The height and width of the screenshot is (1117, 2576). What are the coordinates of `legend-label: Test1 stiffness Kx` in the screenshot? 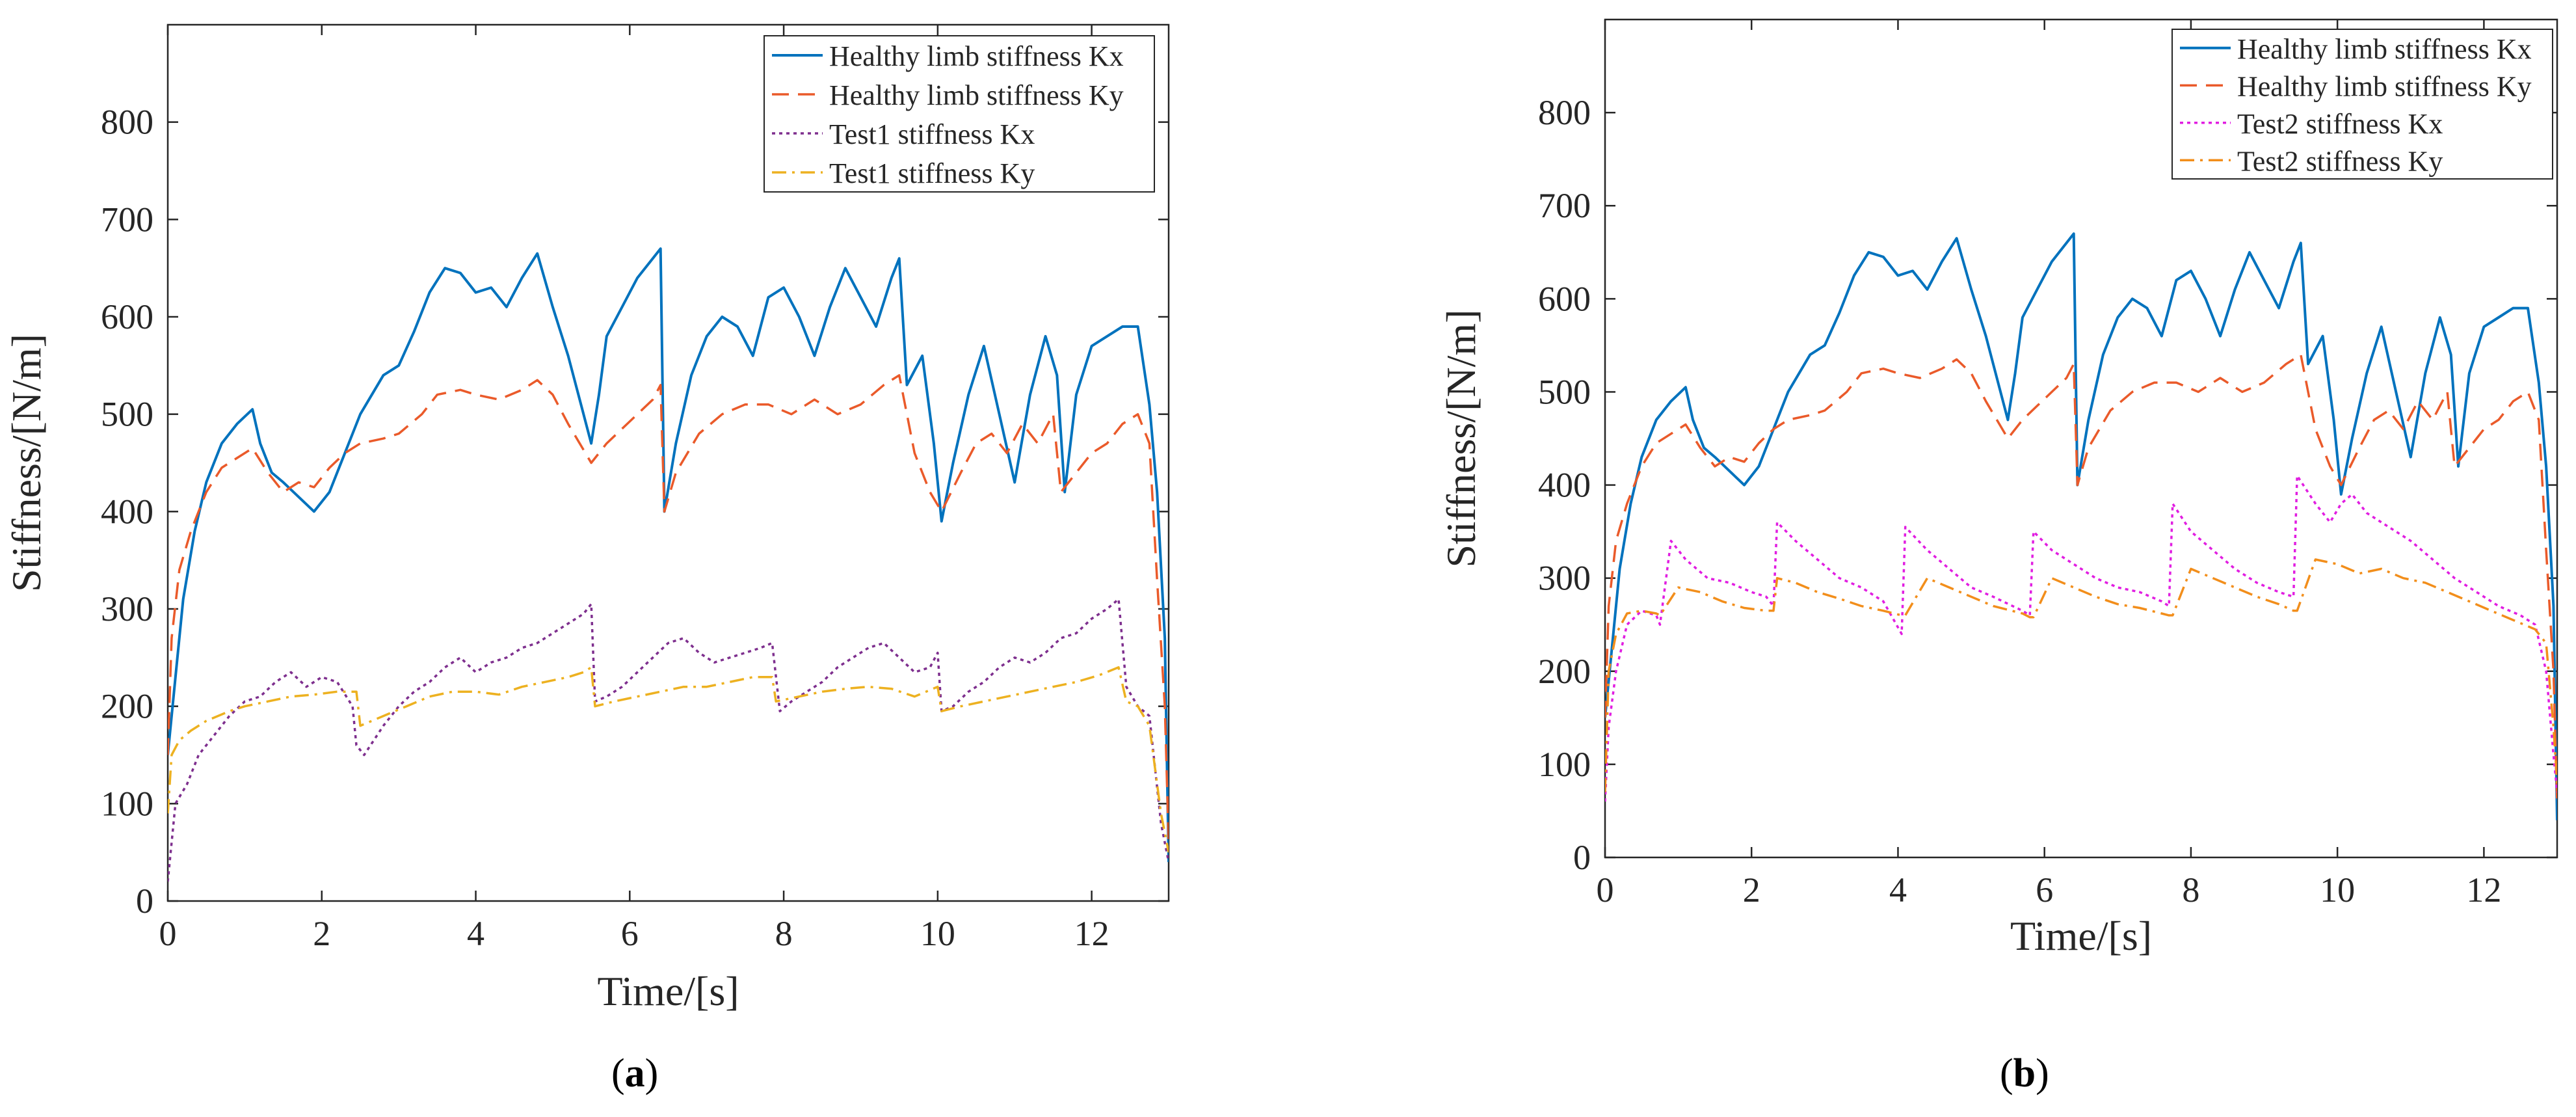 It's located at (932, 134).